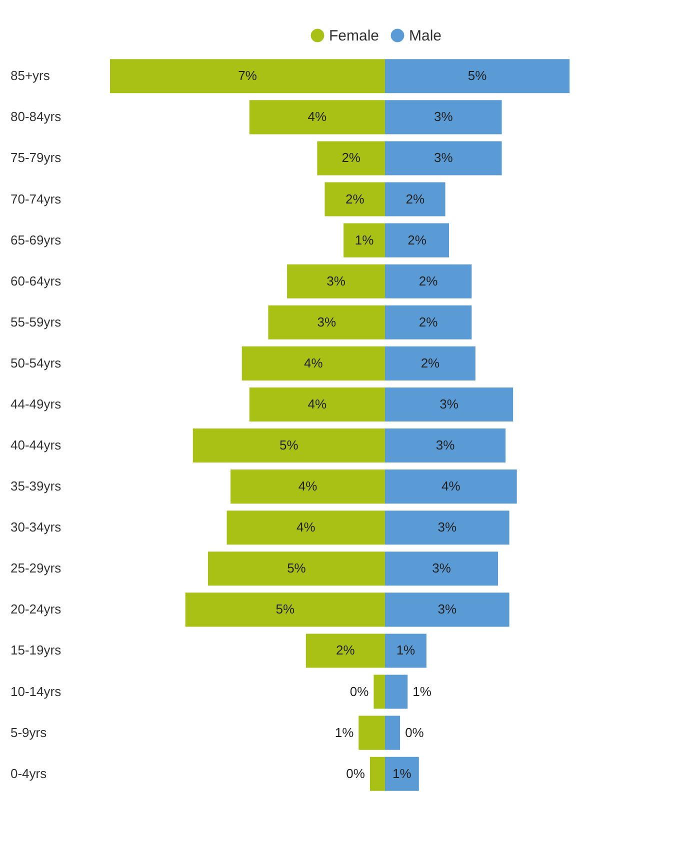 This screenshot has width=688, height=852. What do you see at coordinates (36, 404) in the screenshot?
I see `y-tick-label: 44-49yrs` at bounding box center [36, 404].